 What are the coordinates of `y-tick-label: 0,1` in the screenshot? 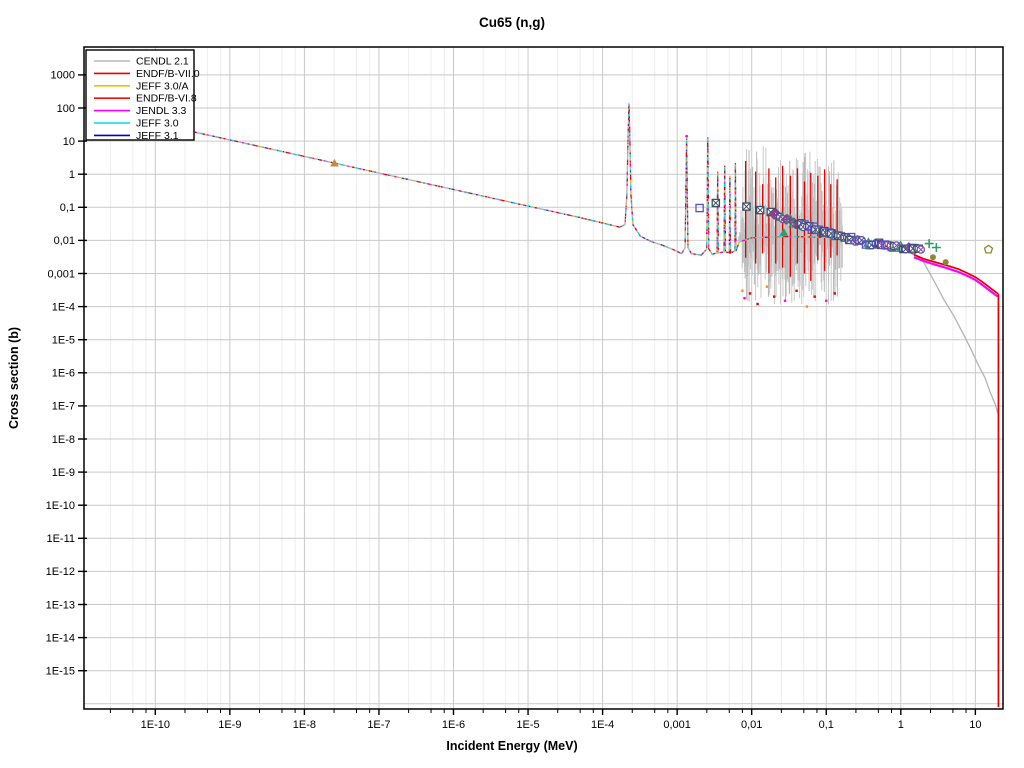 It's located at (67, 208).